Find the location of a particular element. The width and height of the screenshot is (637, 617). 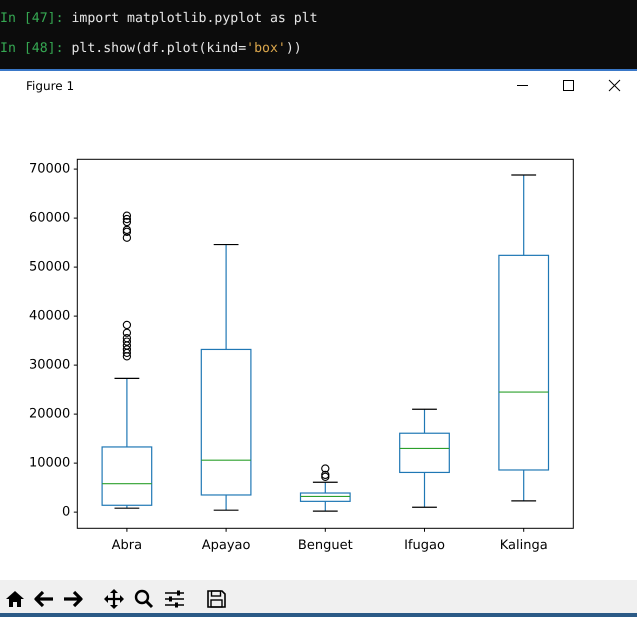

text: In [47]: import matplotlib.pyplot as plt is located at coordinates (159, 18).